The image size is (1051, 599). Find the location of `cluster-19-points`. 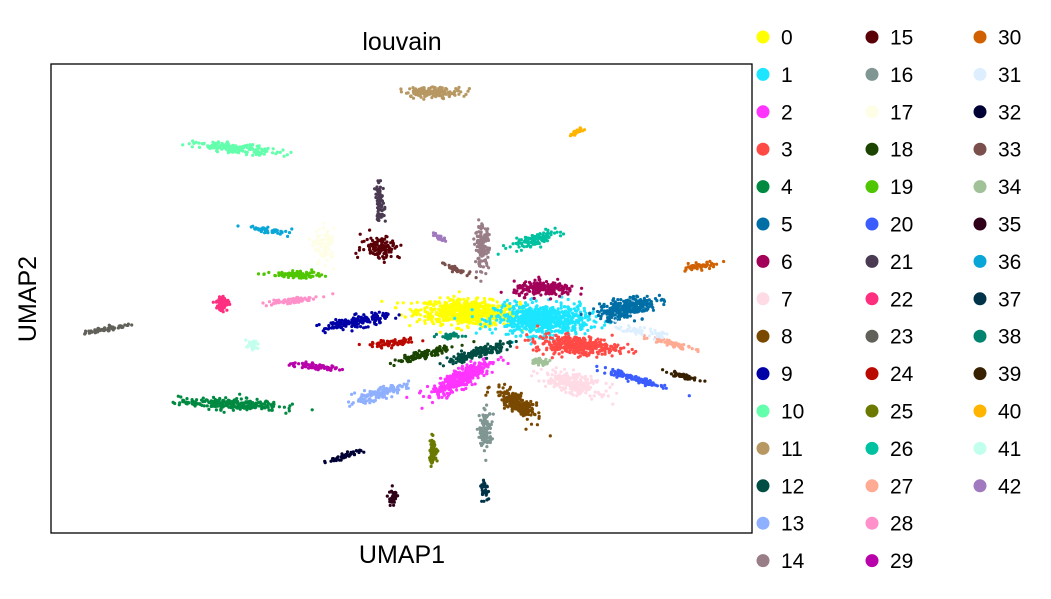

cluster-19-points is located at coordinates (292, 274).